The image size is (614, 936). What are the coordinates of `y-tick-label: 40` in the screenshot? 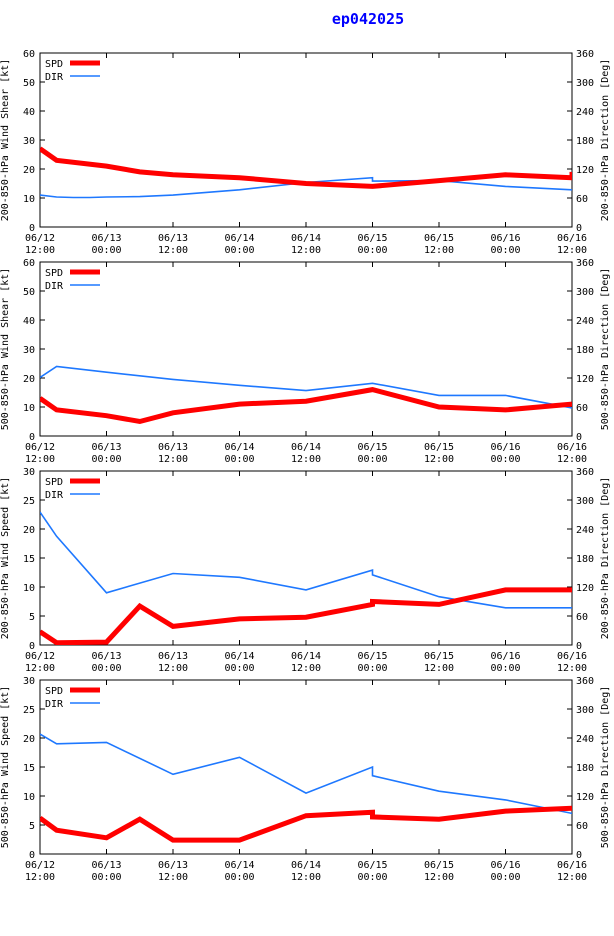 It's located at (29, 321).